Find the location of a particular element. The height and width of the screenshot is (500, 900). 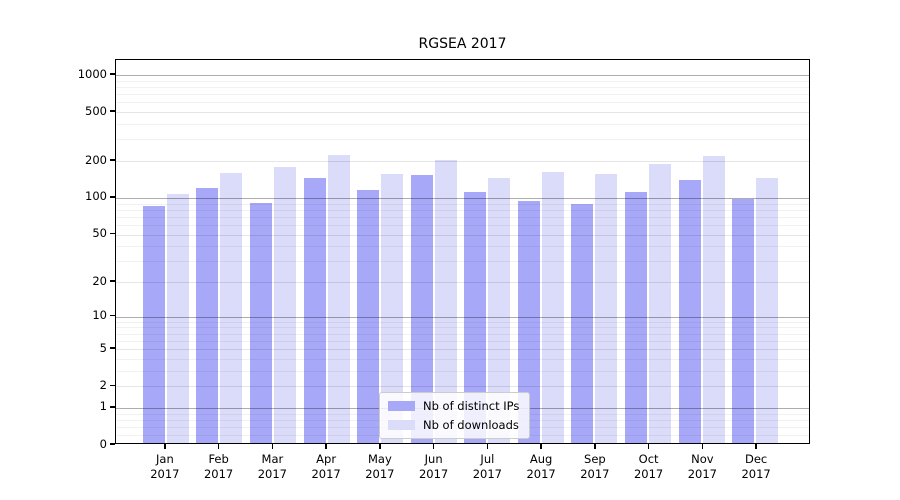

bar-nb-of-downloads-jan is located at coordinates (177, 318).